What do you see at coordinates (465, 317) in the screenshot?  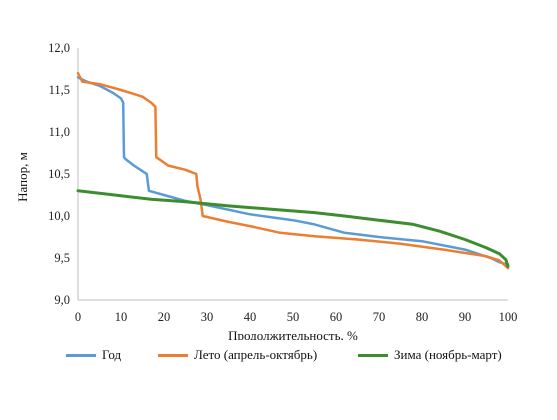 I see `x-tick-label: 90` at bounding box center [465, 317].